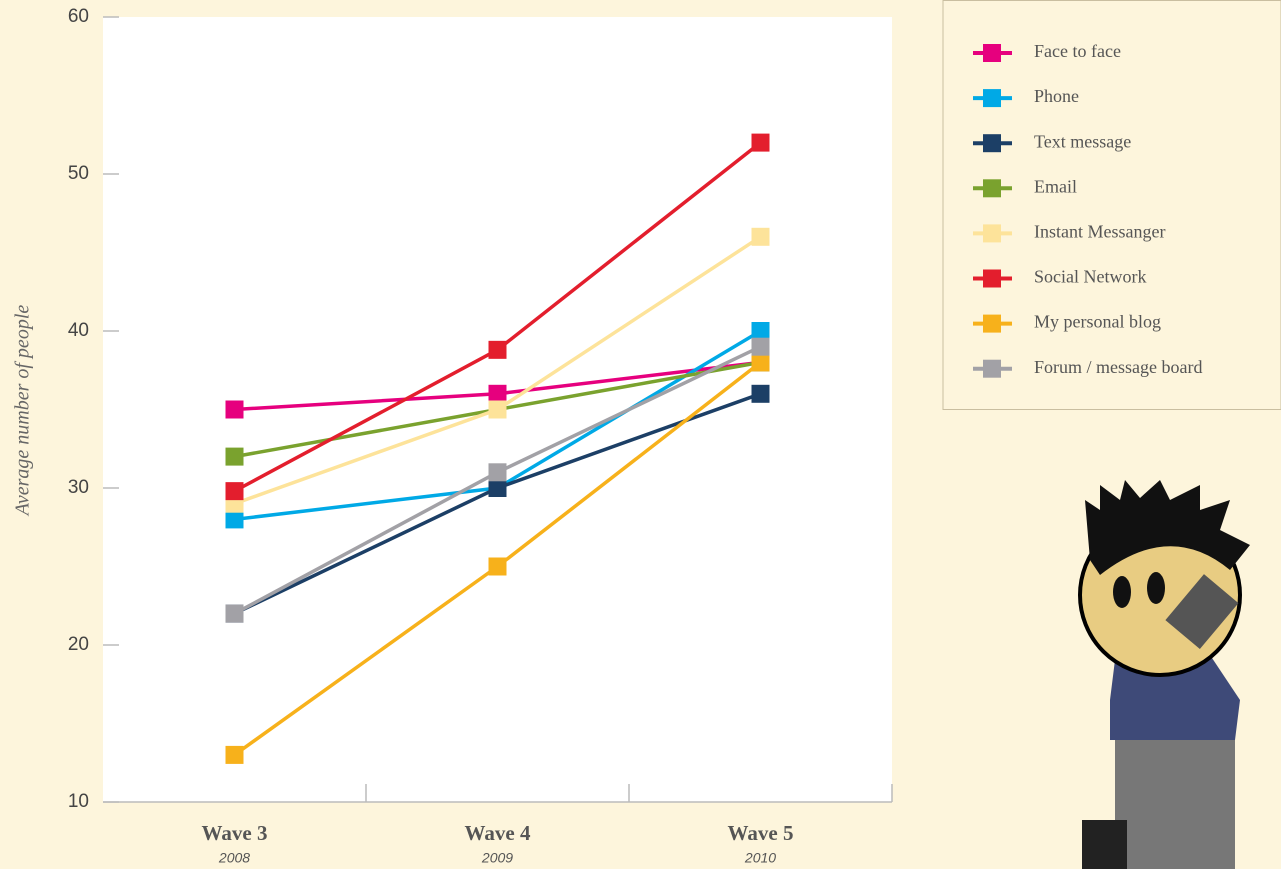 Image resolution: width=1281 pixels, height=869 pixels. What do you see at coordinates (78, 173) in the screenshot?
I see `y-tick-label: 50` at bounding box center [78, 173].